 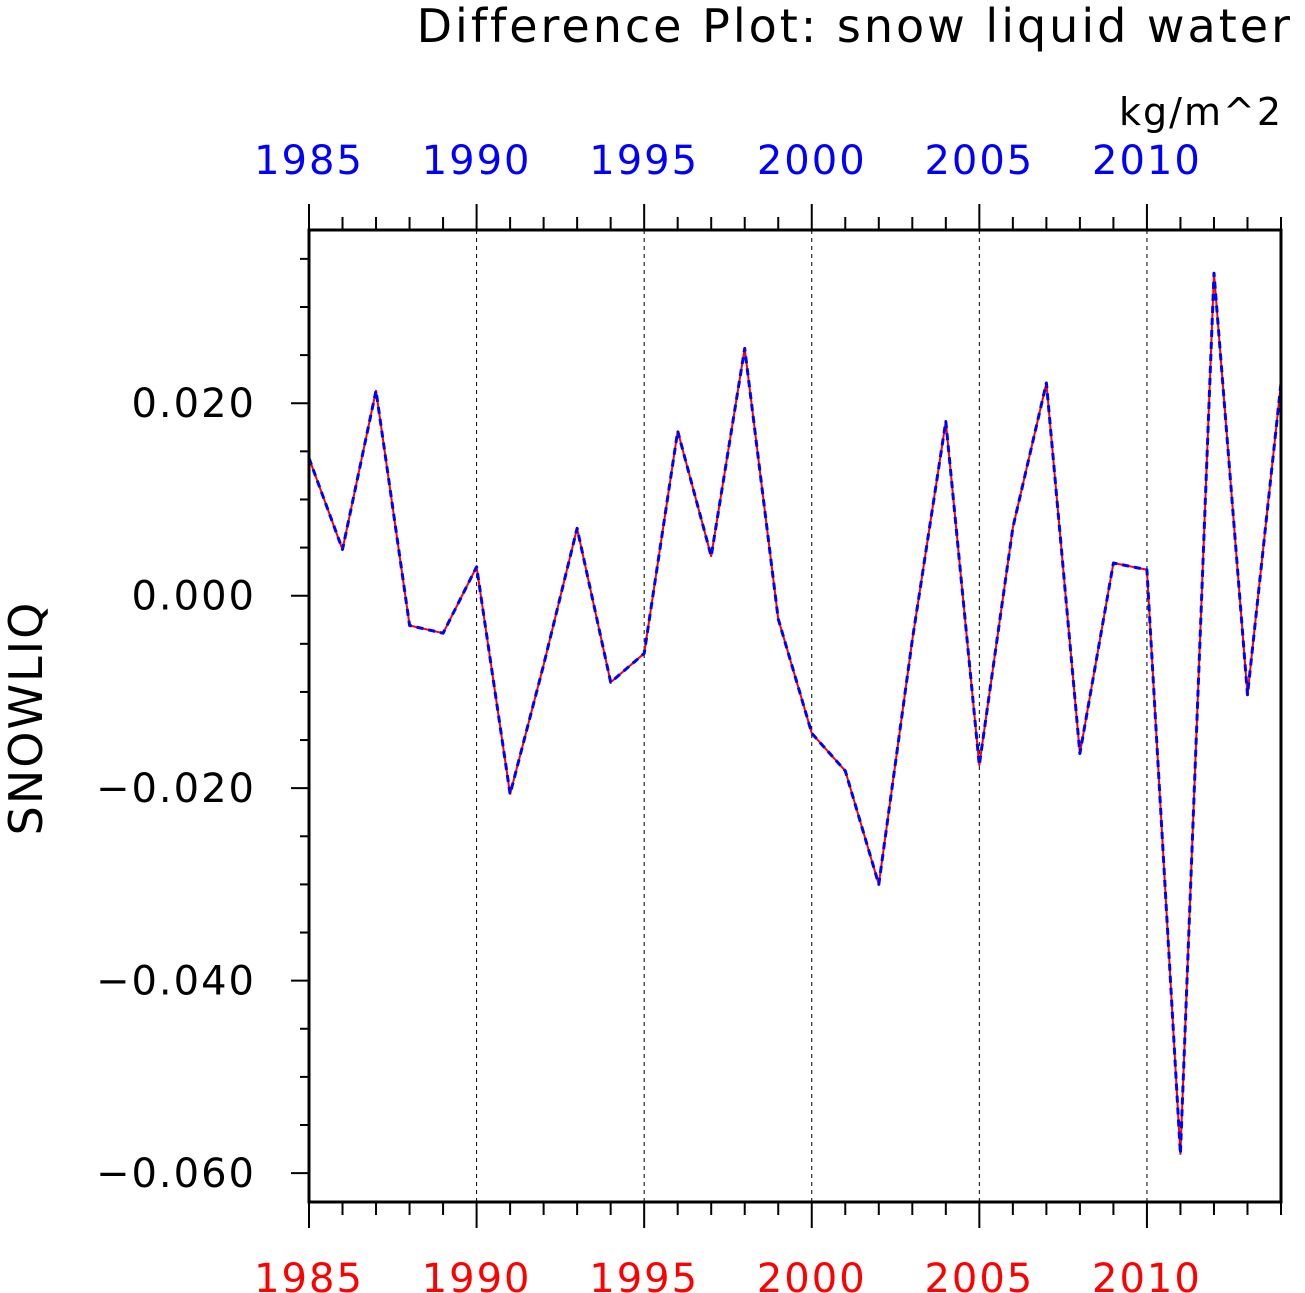 I want to click on top-x-tick-label: 2005, so click(x=979, y=161).